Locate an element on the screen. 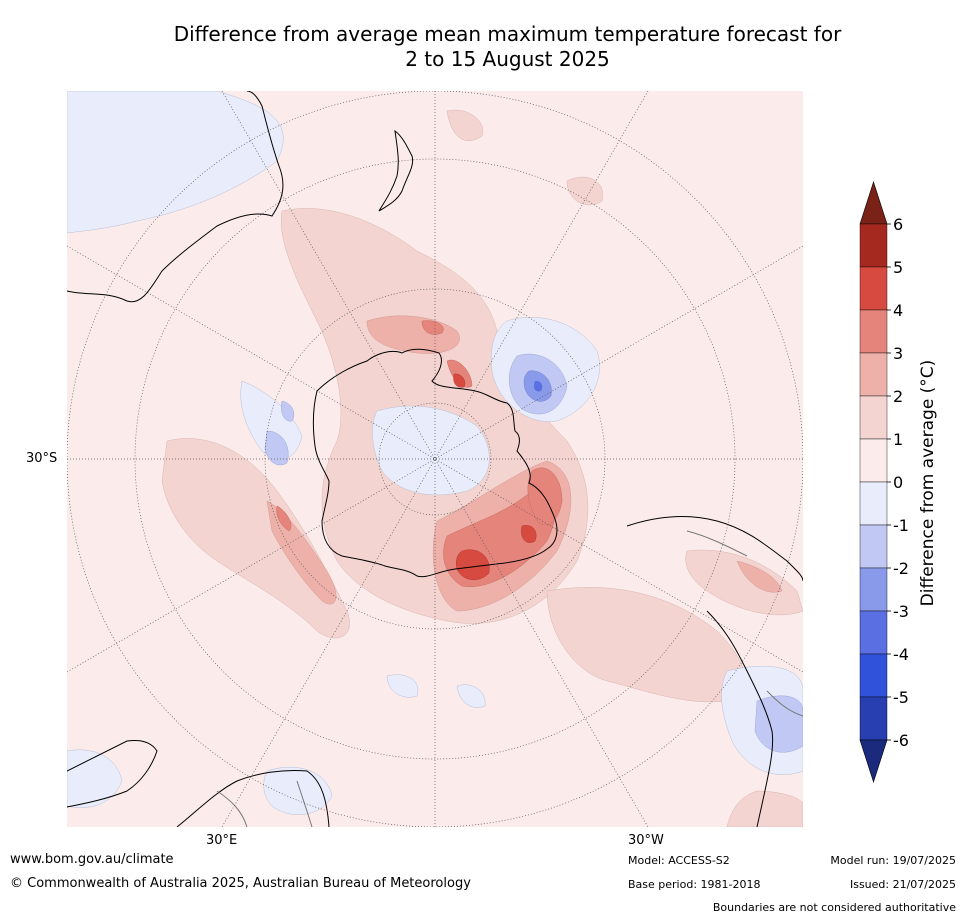  latitude-label-30s: 30°S is located at coordinates (42, 458).